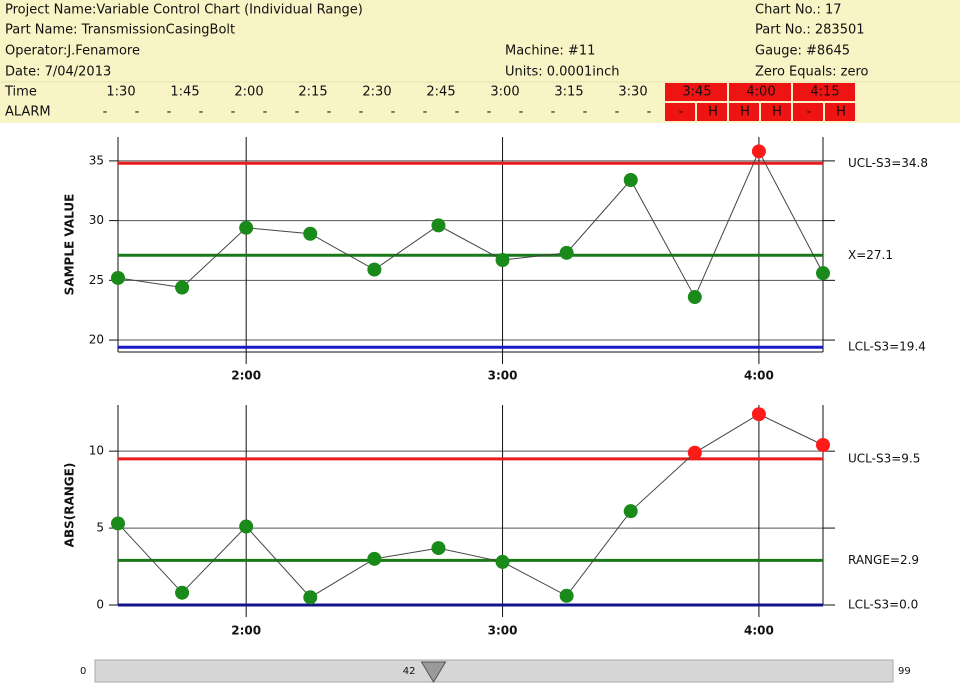 The height and width of the screenshot is (684, 960). I want to click on limit-label: LCL-S3=0.0, so click(883, 605).